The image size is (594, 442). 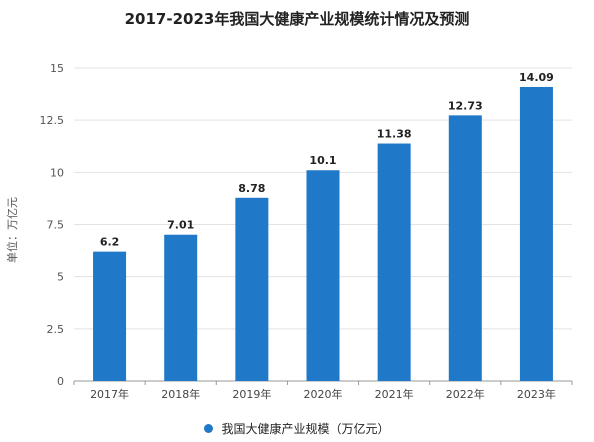 What do you see at coordinates (56, 329) in the screenshot?
I see `y-tick-label: 2.5` at bounding box center [56, 329].